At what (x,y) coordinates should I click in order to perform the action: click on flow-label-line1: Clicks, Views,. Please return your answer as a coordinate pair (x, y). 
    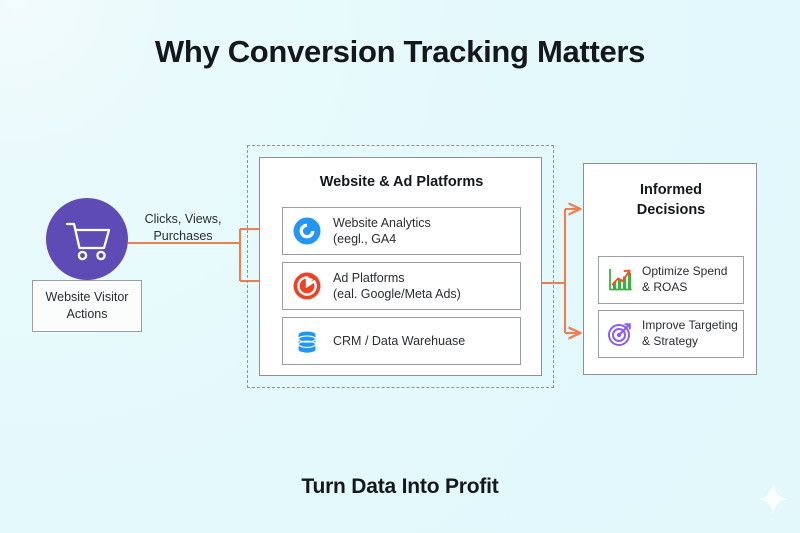
    Looking at the image, I should click on (183, 219).